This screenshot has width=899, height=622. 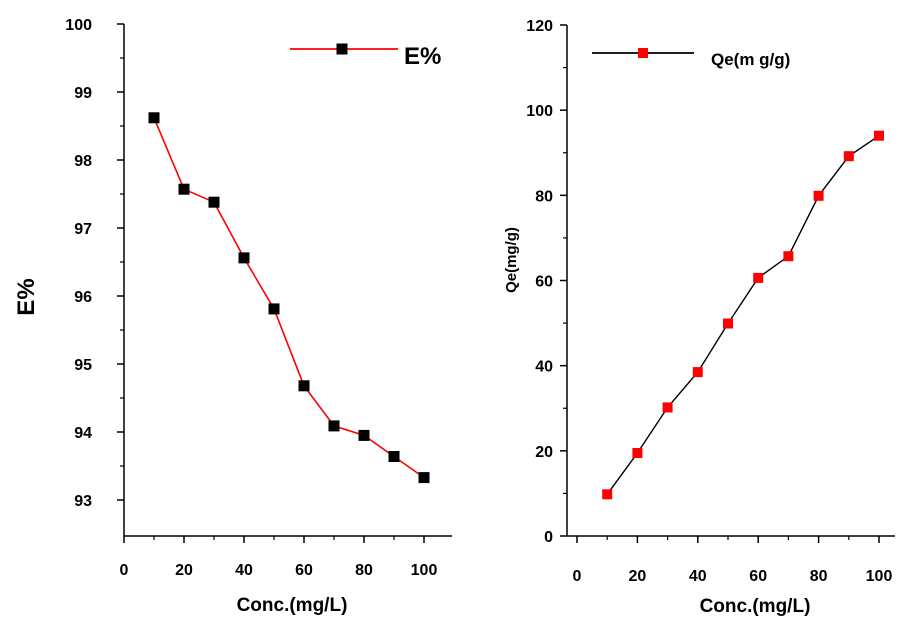 I want to click on y-axis-label: Qe(mg/g), so click(x=511, y=260).